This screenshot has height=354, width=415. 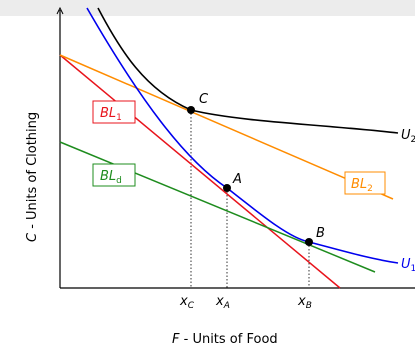 I want to click on x-axis-label: F - Units of Food, so click(x=225, y=339).